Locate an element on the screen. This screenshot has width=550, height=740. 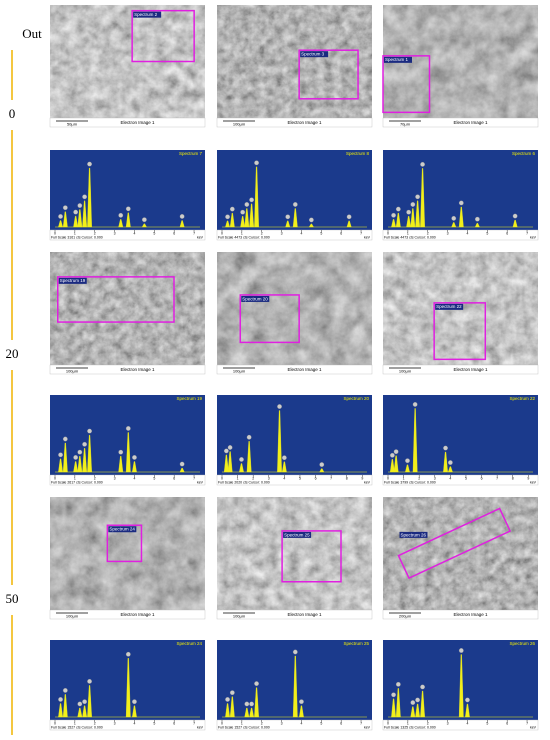
scale-label: 100µm is located at coordinates (72, 616).